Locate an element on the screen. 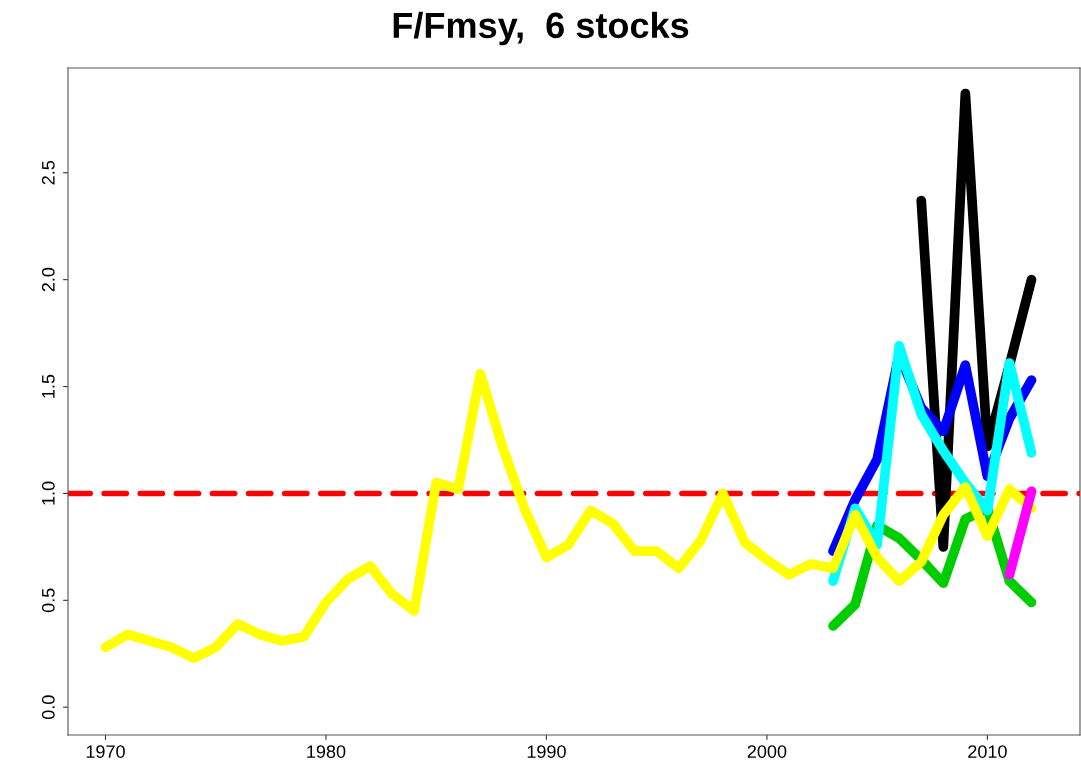  x-tick-label: 2000 is located at coordinates (767, 751).